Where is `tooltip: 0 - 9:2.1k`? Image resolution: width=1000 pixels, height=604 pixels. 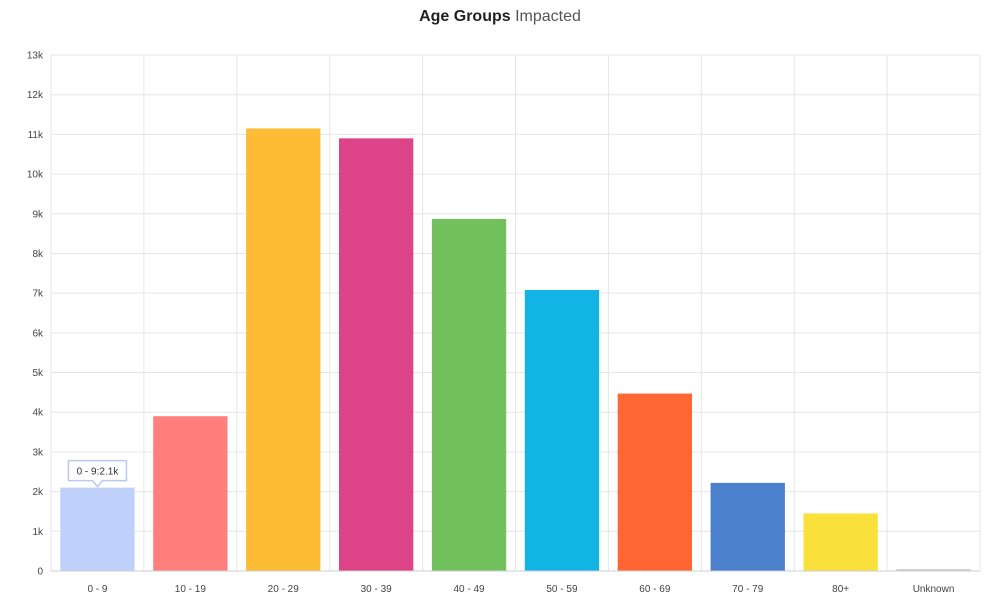
tooltip: 0 - 9:2.1k is located at coordinates (97, 473).